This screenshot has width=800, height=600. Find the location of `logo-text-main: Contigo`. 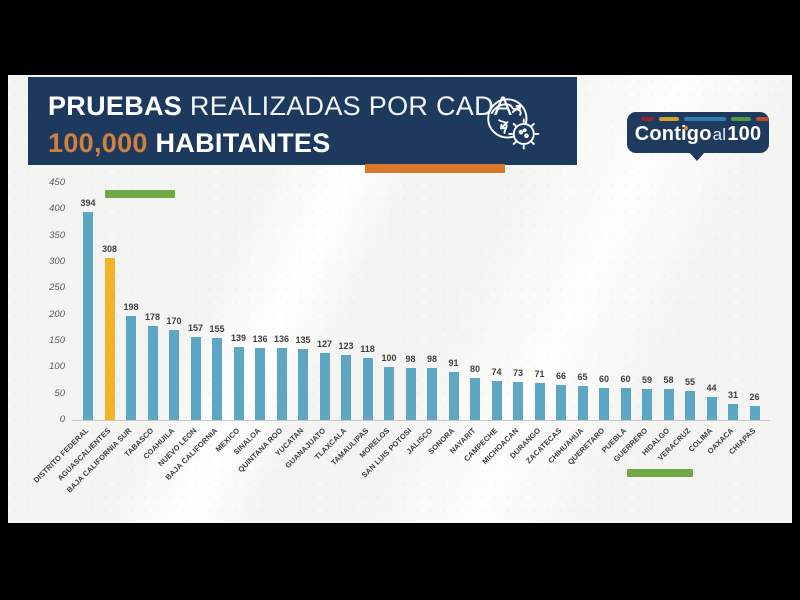

logo-text-main: Contigo is located at coordinates (673, 134).